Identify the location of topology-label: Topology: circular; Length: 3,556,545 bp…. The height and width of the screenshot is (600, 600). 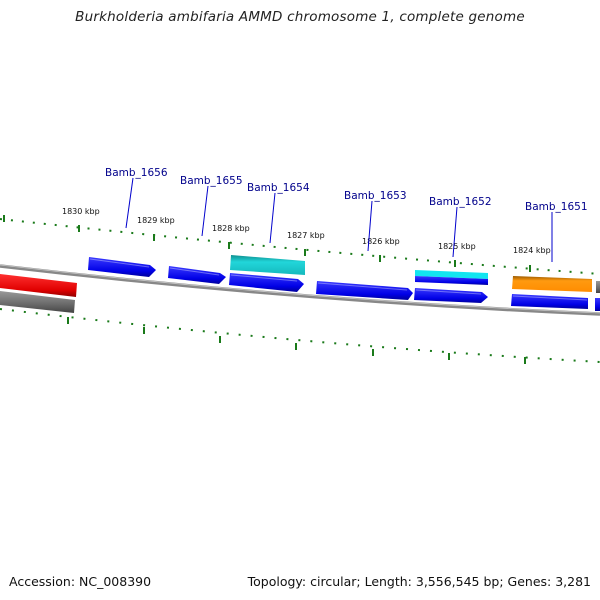
(419, 581).